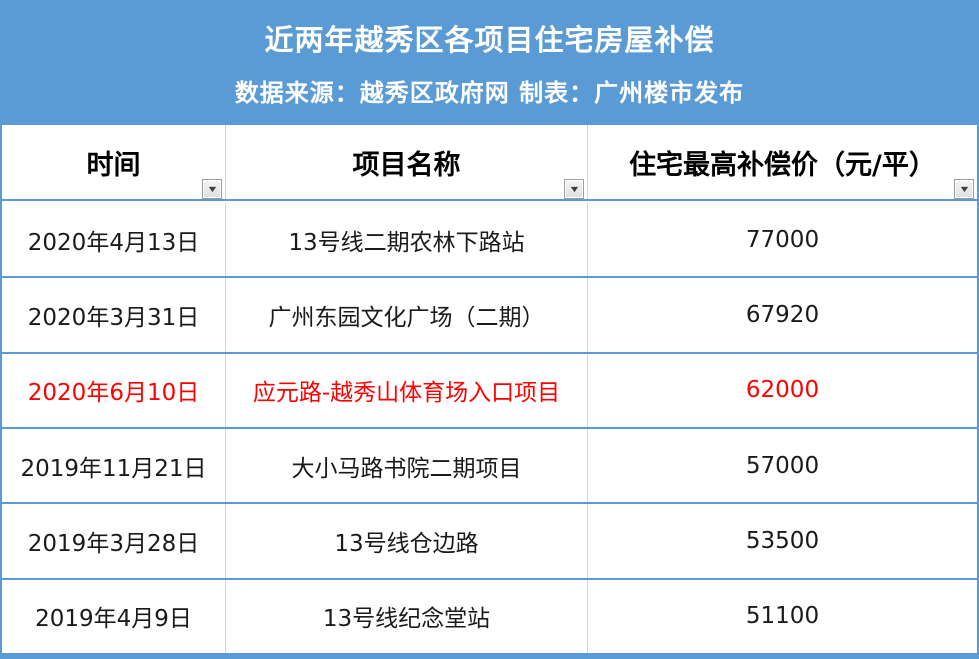 This screenshot has width=979, height=659. Describe the element at coordinates (114, 390) in the screenshot. I see `cell-date: 2020年6月10日` at that location.